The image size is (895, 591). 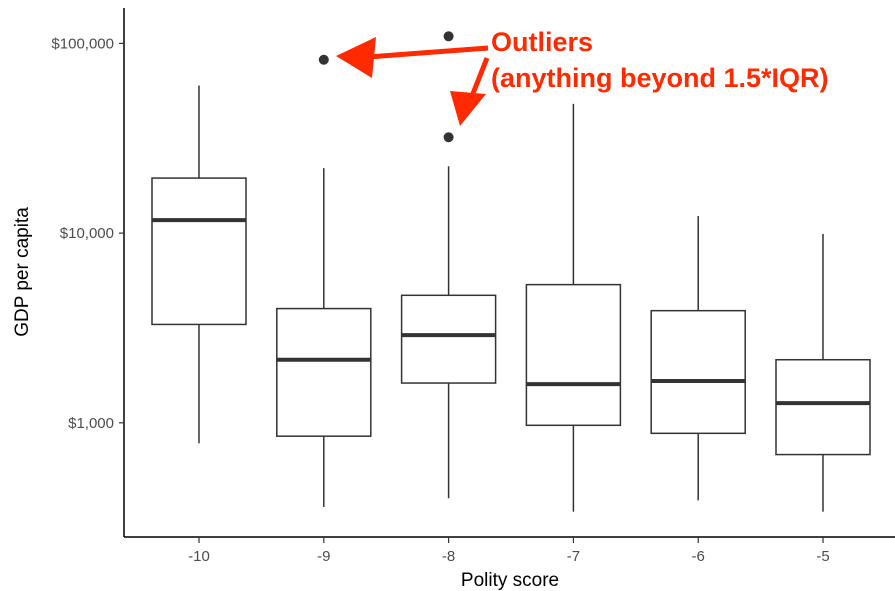 What do you see at coordinates (660, 78) in the screenshot?
I see `annotation-line-2: (anything beyond 1.5*IQR)` at bounding box center [660, 78].